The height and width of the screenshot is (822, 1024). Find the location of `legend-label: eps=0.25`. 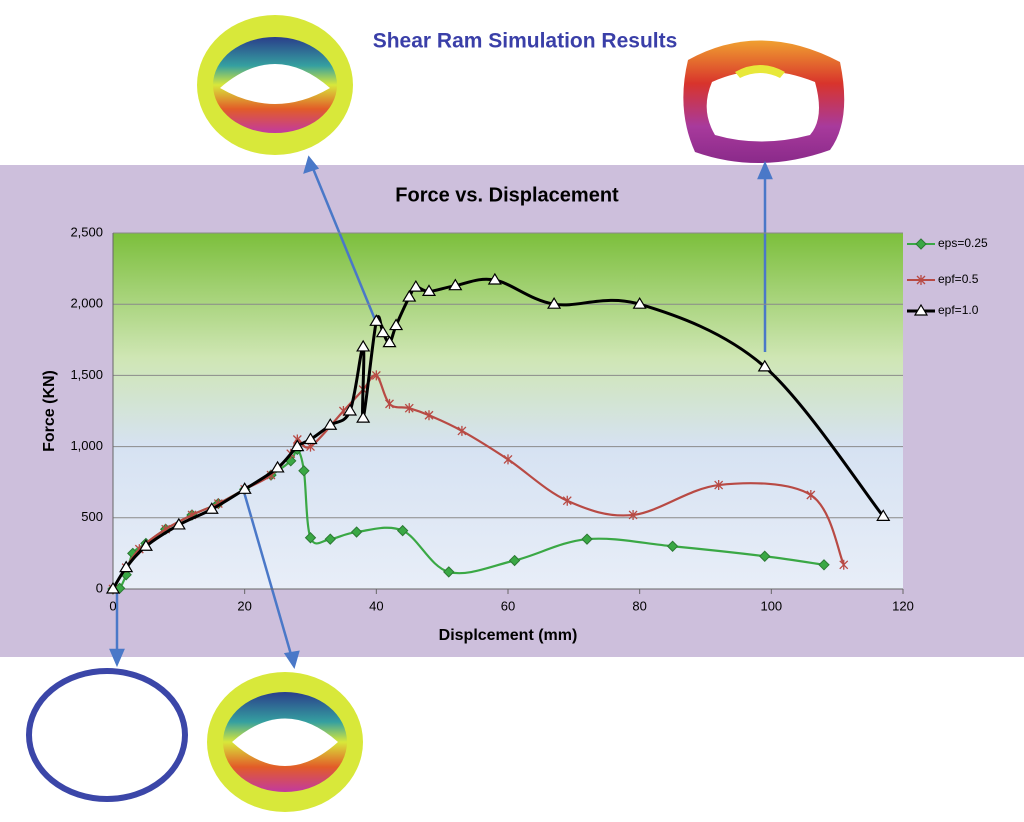

legend-label: eps=0.25 is located at coordinates (963, 243).